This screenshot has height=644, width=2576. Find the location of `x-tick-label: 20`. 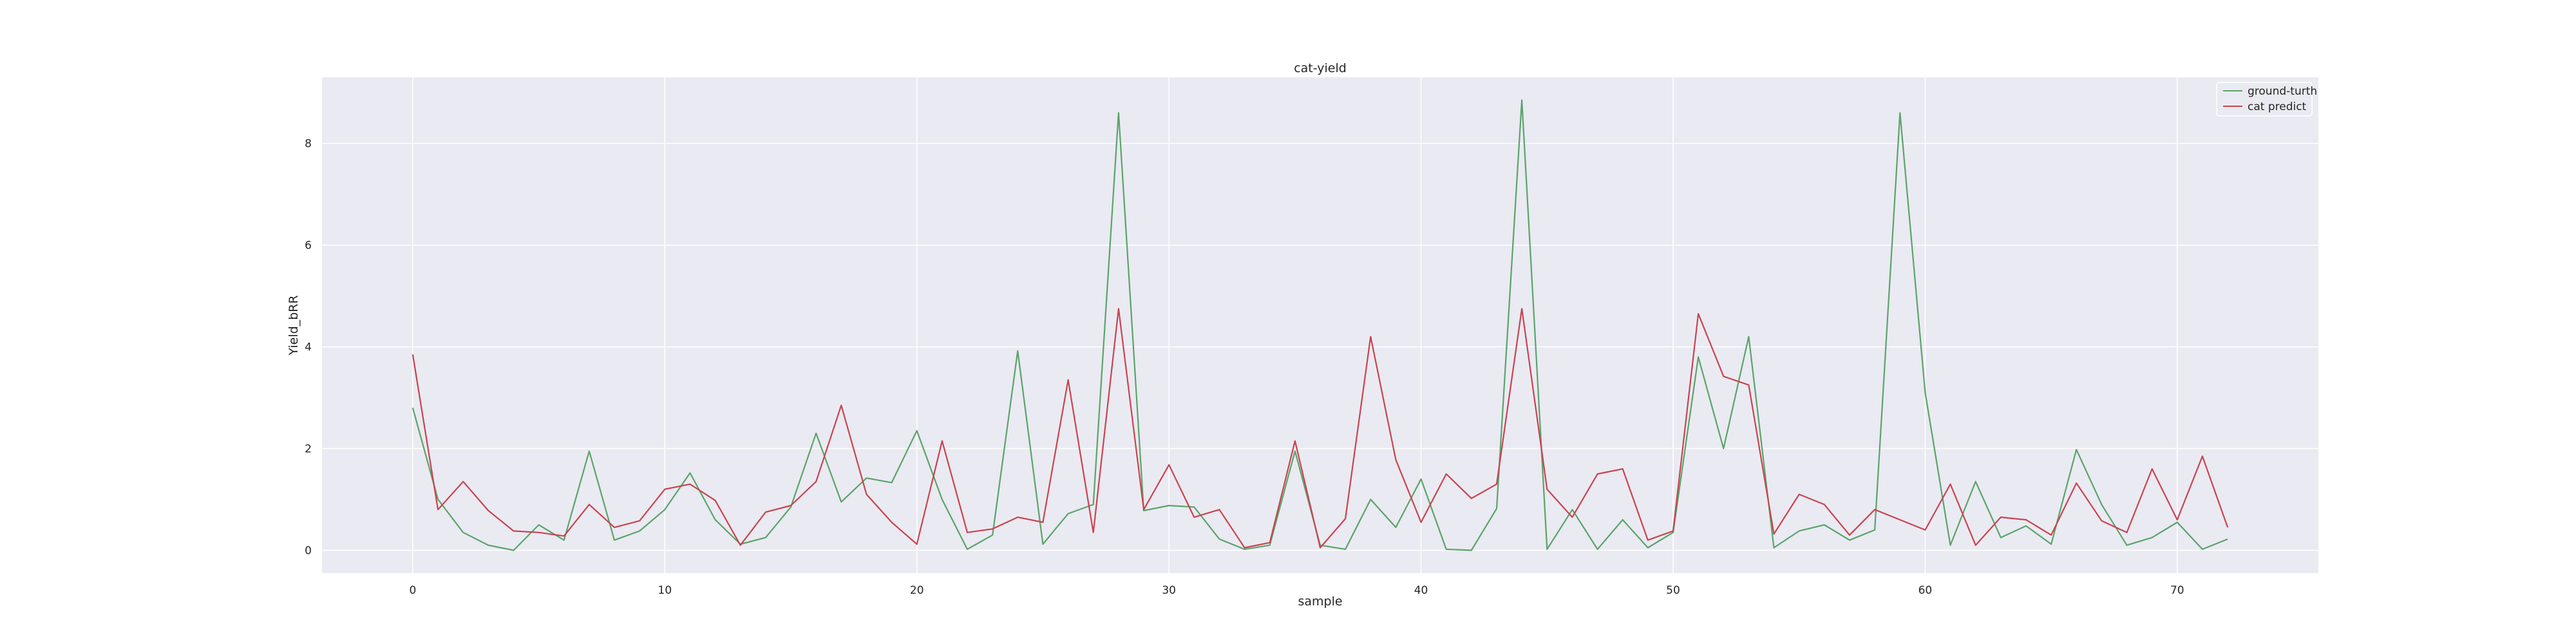

x-tick-label: 20 is located at coordinates (917, 590).